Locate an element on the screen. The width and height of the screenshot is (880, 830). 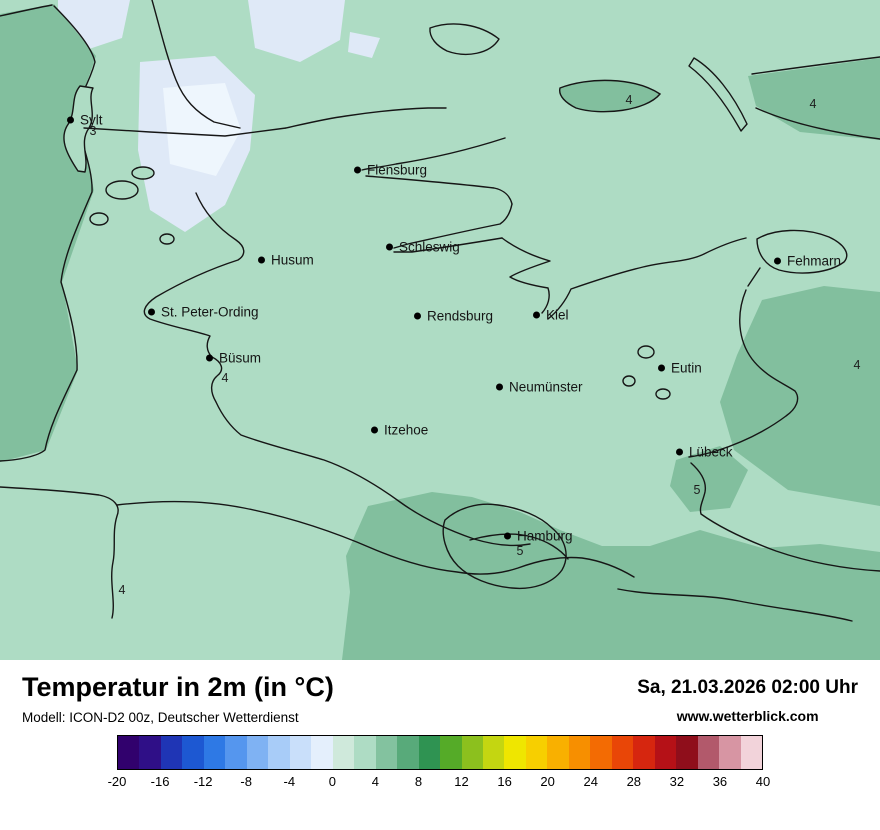
thin-island is located at coordinates (718, 94).